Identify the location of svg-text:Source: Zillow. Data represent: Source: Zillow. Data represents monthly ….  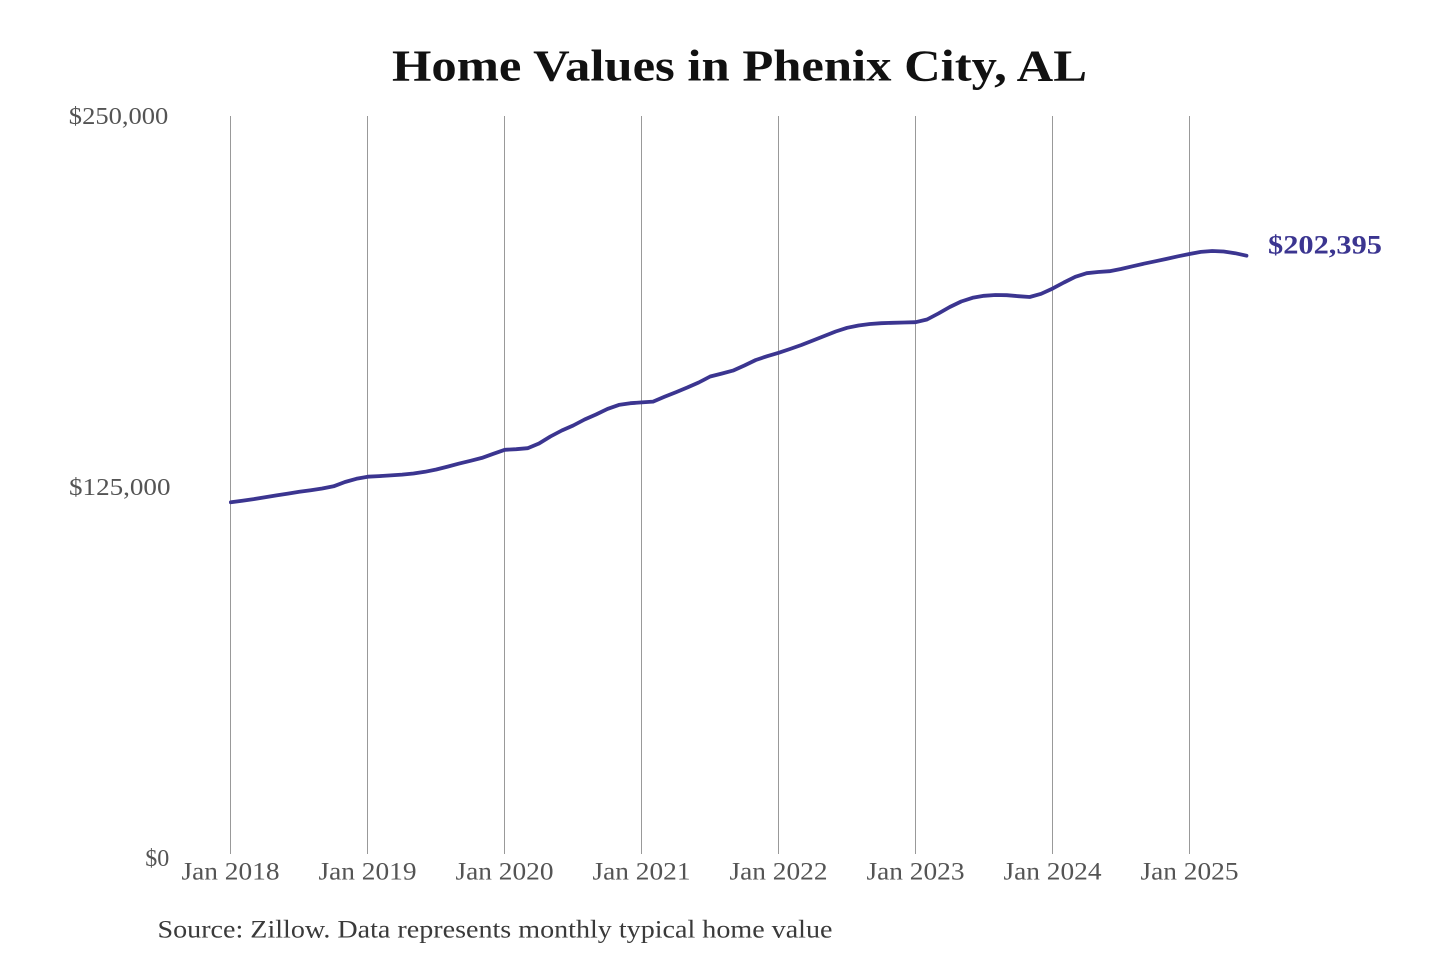
(495, 929).